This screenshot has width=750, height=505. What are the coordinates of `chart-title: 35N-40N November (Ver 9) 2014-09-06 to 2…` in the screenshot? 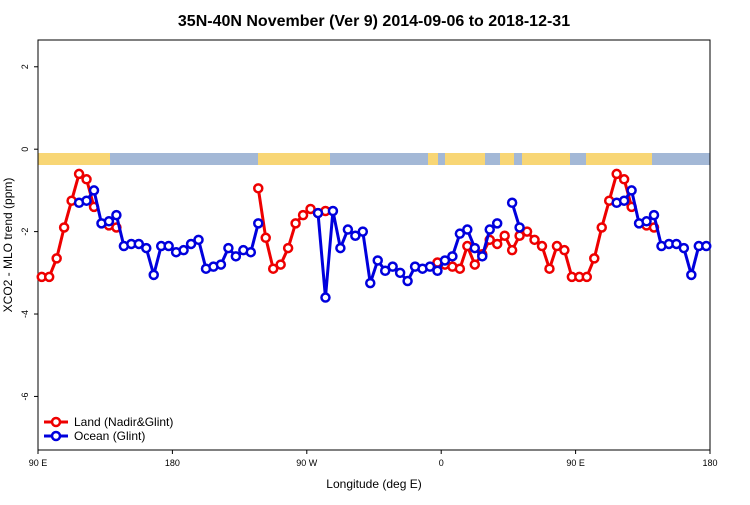 It's located at (374, 21).